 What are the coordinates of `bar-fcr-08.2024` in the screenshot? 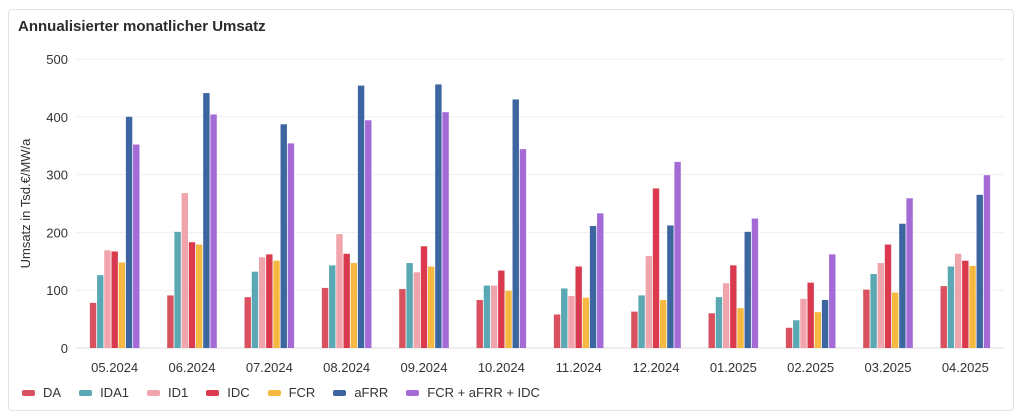 It's located at (354, 305).